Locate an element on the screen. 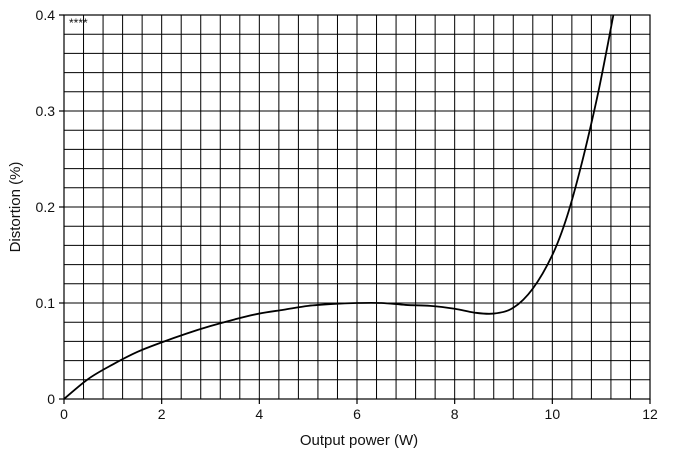 The image size is (688, 454). x-tick-label: 4 is located at coordinates (259, 414).